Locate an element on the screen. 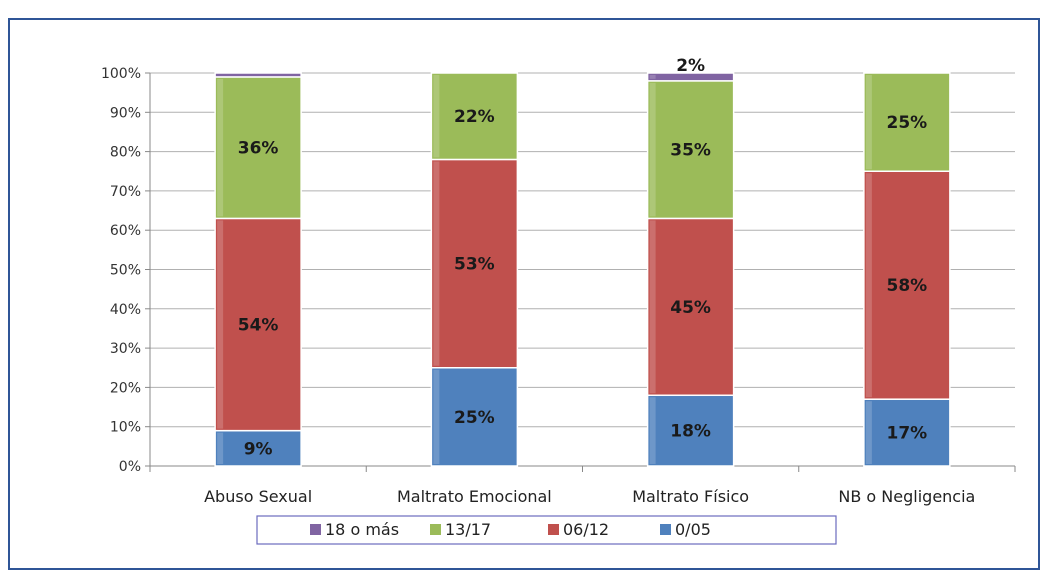 This screenshot has width=1049, height=577. legend: 18 o más 13/17 06/12 0/05 is located at coordinates (546, 530).